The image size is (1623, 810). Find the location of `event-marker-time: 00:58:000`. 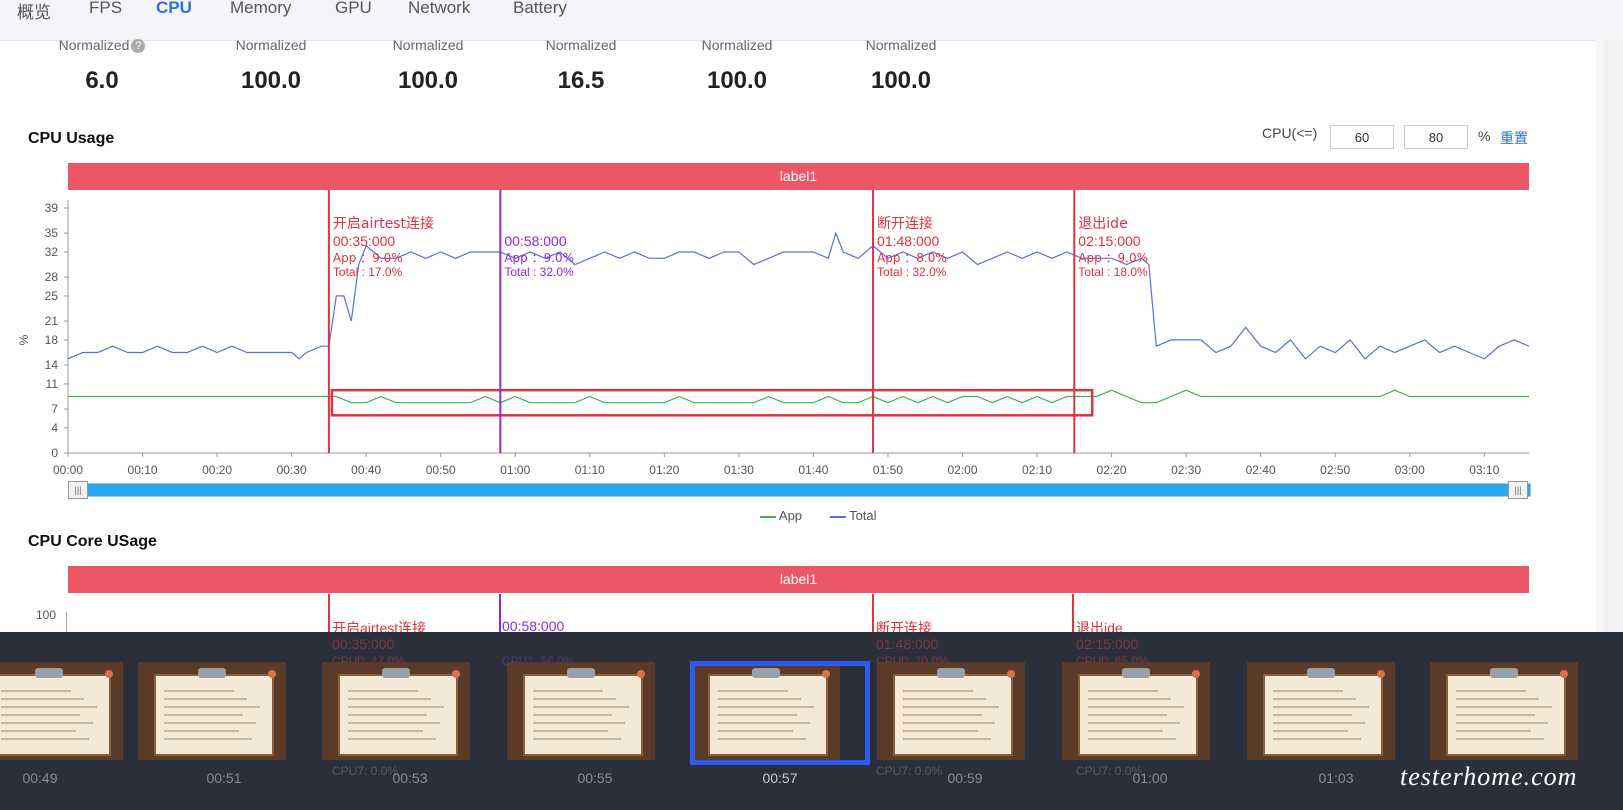

event-marker-time: 00:58:000 is located at coordinates (535, 241).